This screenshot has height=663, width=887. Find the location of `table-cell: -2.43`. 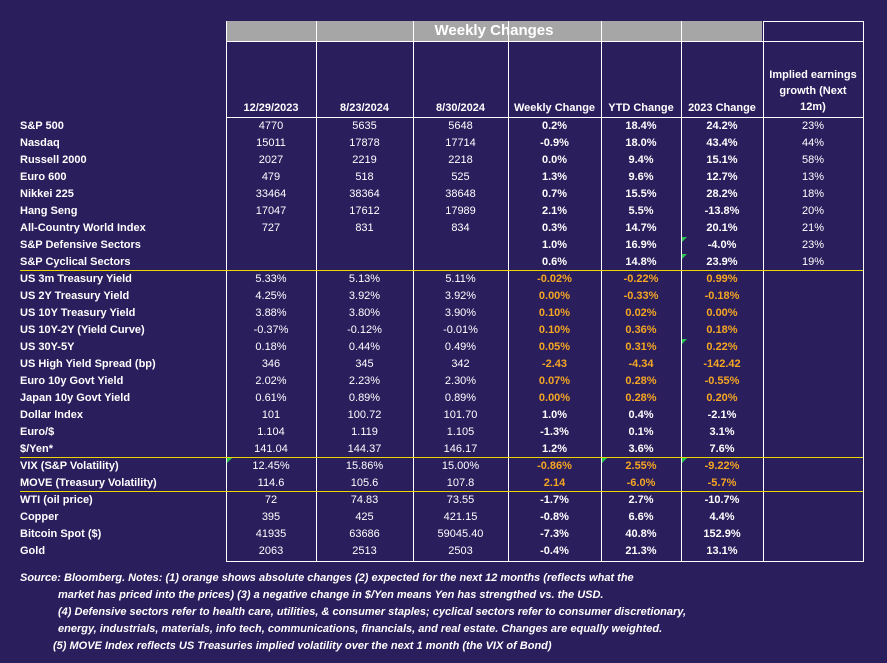

table-cell: -2.43 is located at coordinates (554, 364).